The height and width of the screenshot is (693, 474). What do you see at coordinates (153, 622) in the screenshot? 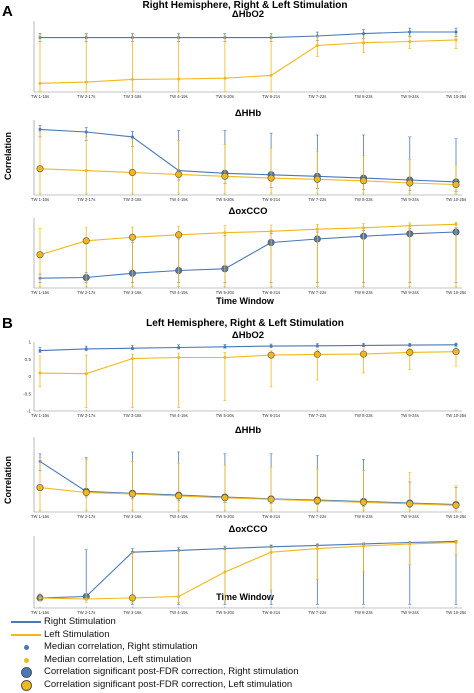
I see `legend-right-line: Right Stimulation` at bounding box center [153, 622].